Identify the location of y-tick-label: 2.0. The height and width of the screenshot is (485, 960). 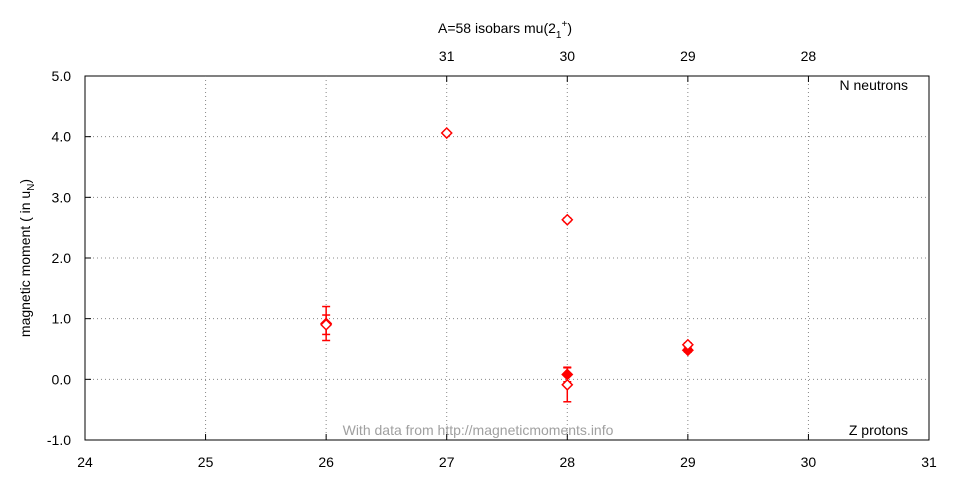
(62, 258).